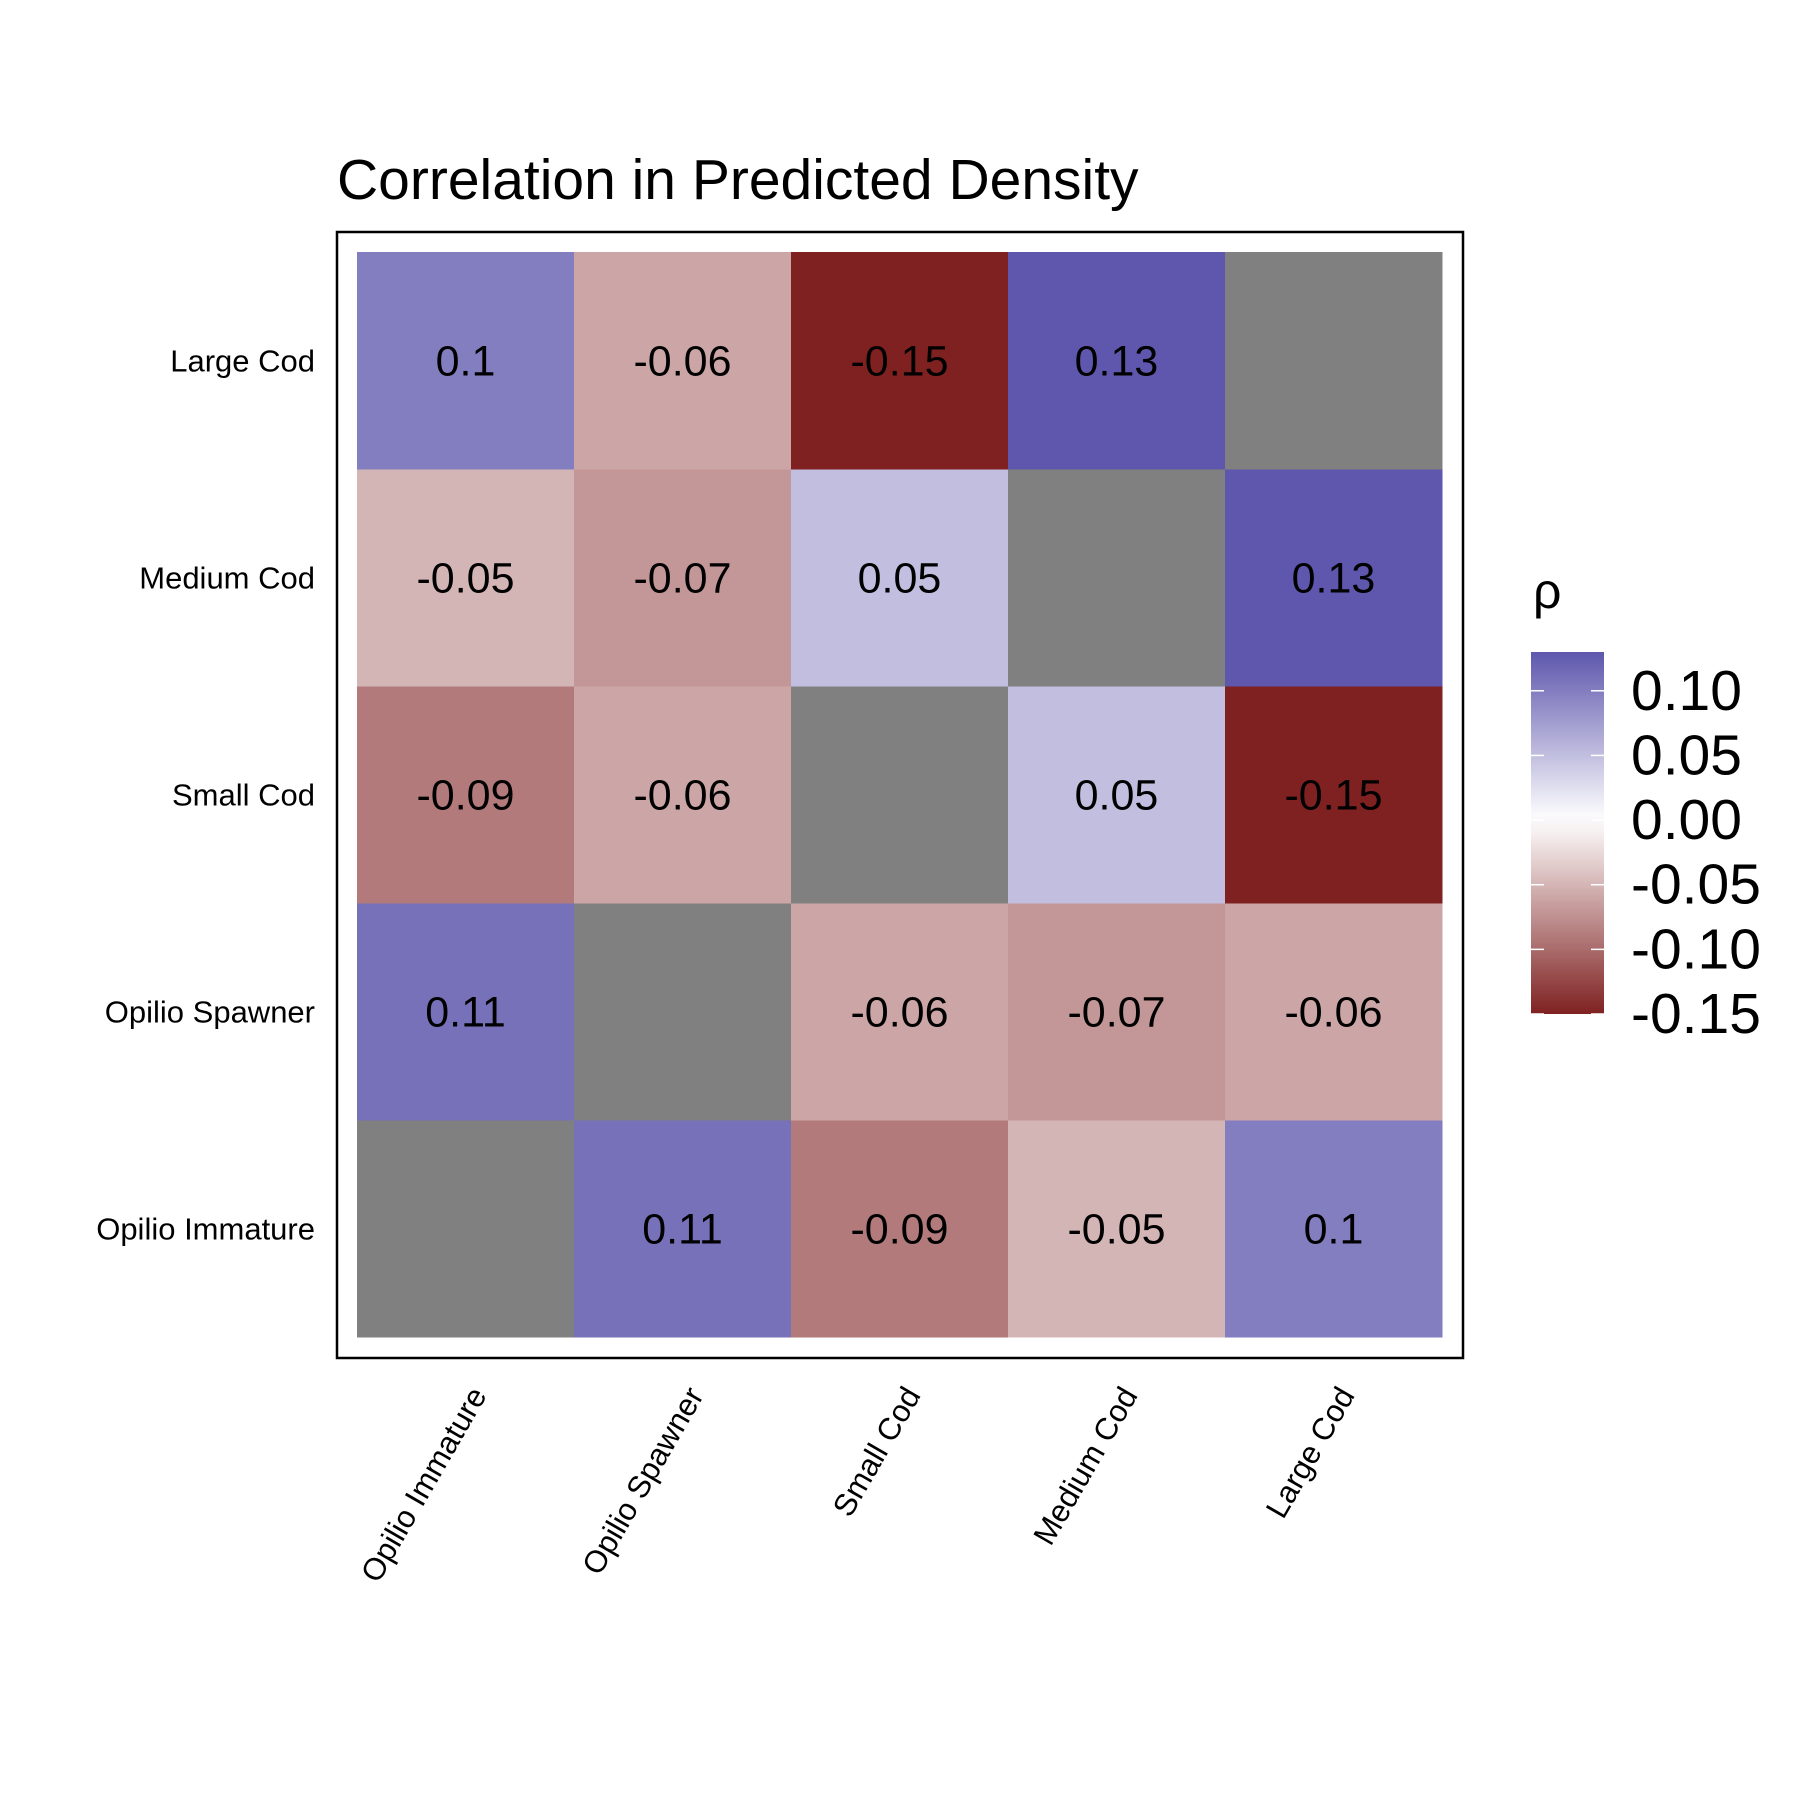  I want to click on legend-tick-label: 0.00, so click(1686, 820).